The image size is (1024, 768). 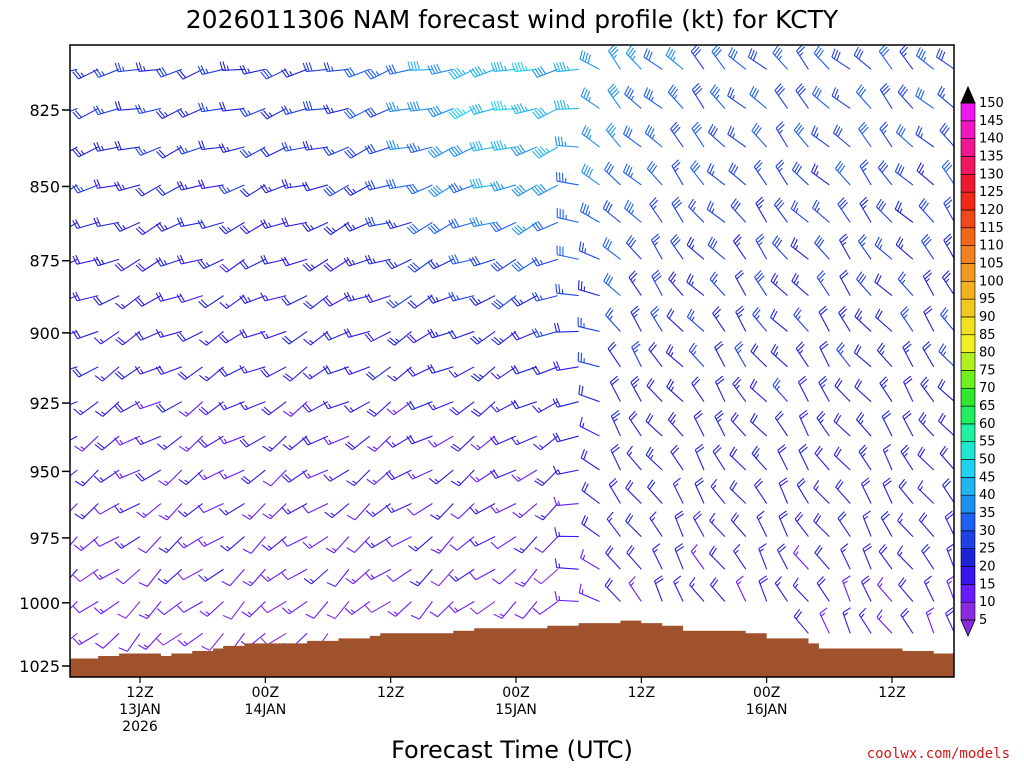 What do you see at coordinates (968, 290) in the screenshot?
I see `colorbar-segment` at bounding box center [968, 290].